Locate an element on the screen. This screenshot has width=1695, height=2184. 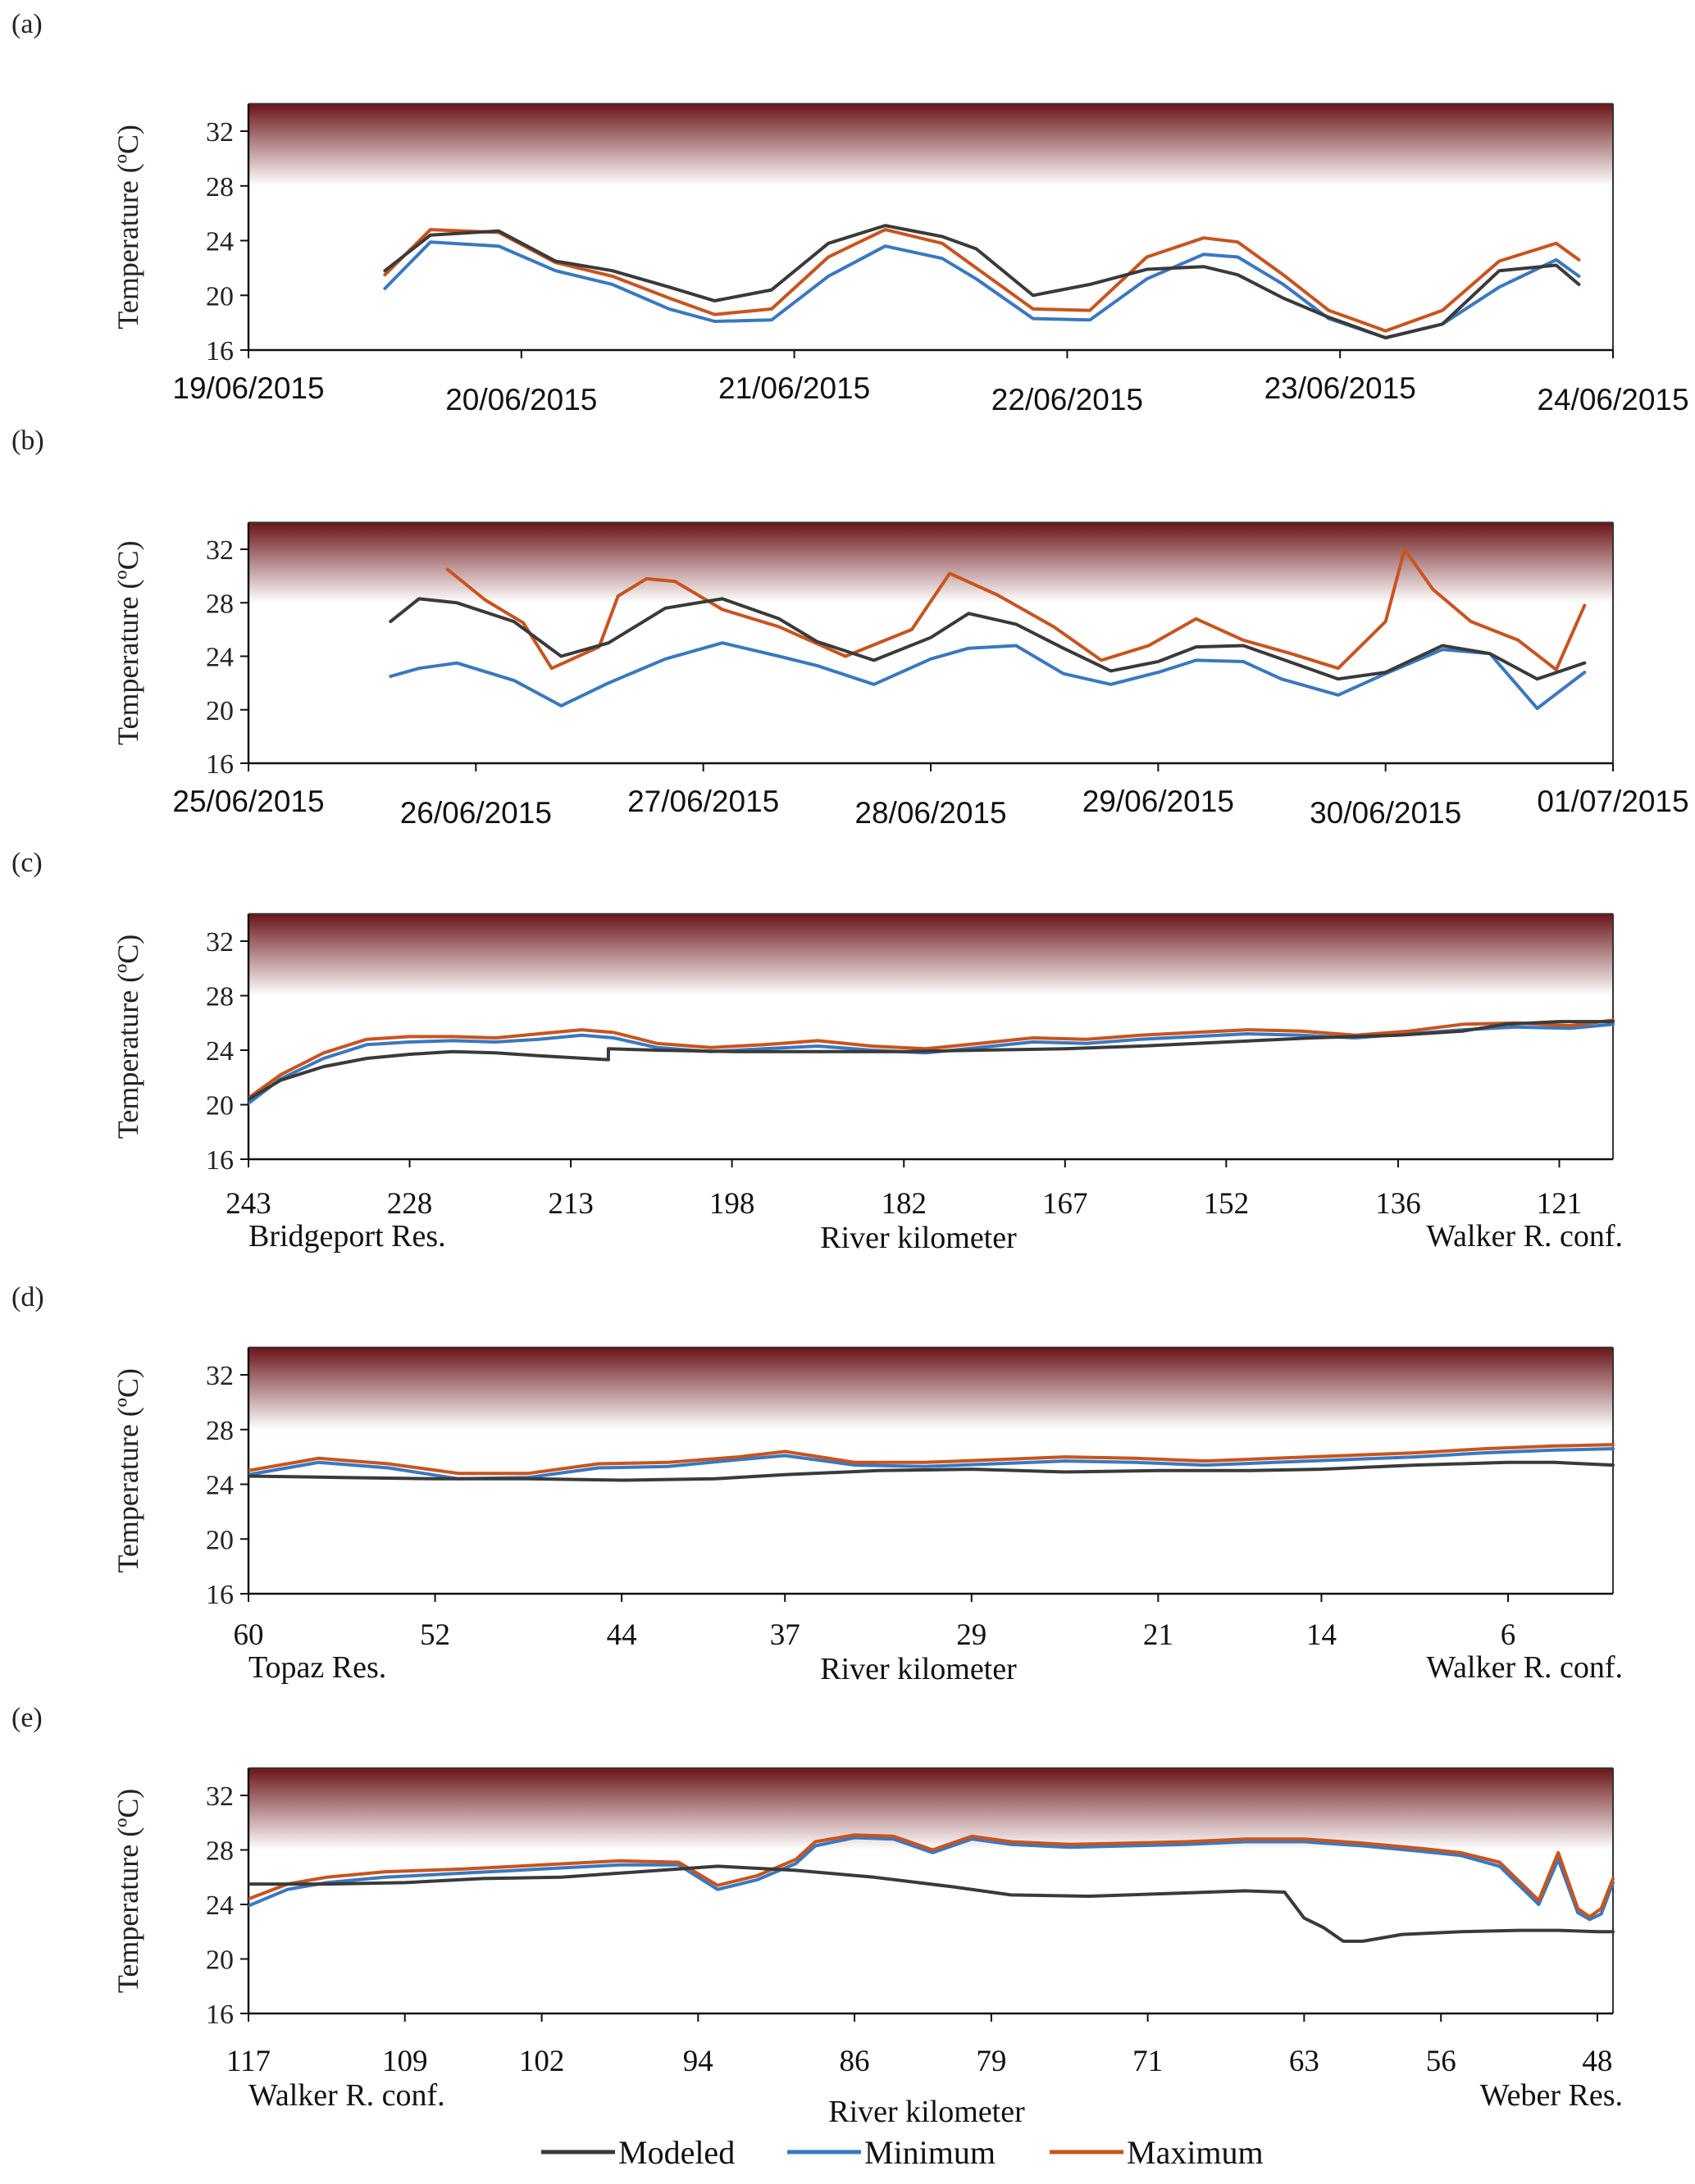
legend: Modeled Minimum Maximum is located at coordinates (902, 2152).